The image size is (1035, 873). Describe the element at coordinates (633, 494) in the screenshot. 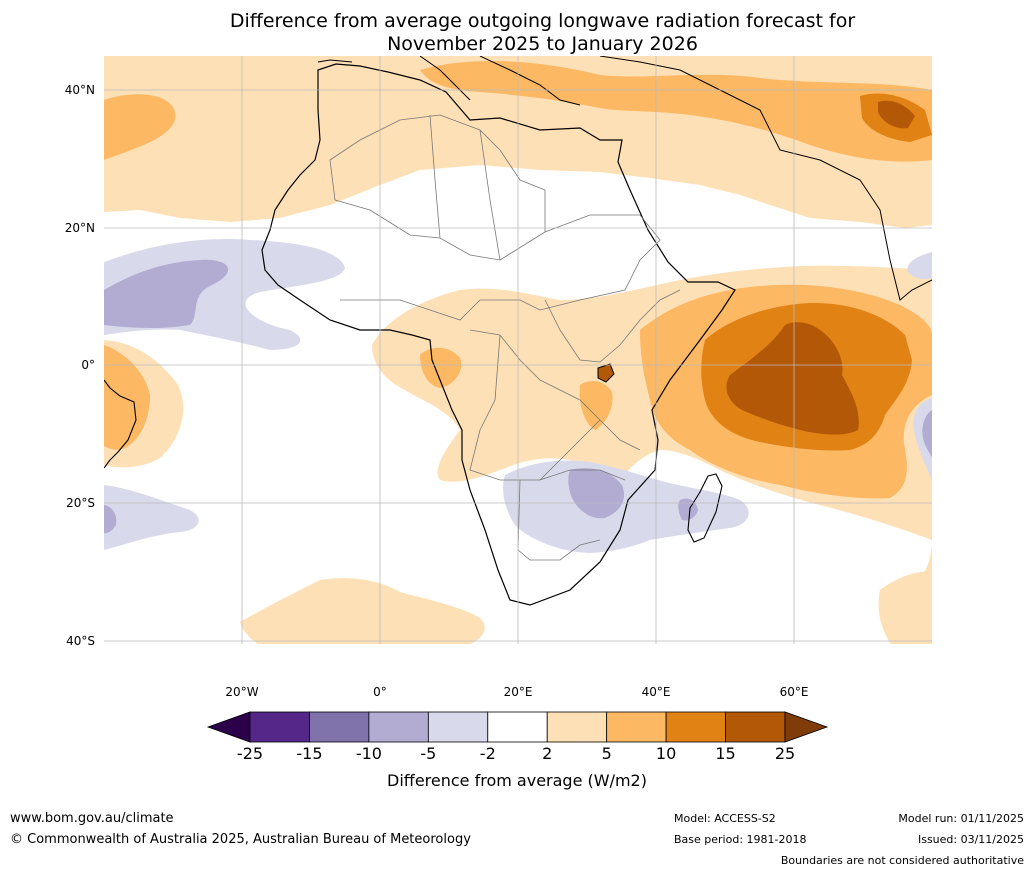

I see `anomaly-southern-africa-purple` at that location.